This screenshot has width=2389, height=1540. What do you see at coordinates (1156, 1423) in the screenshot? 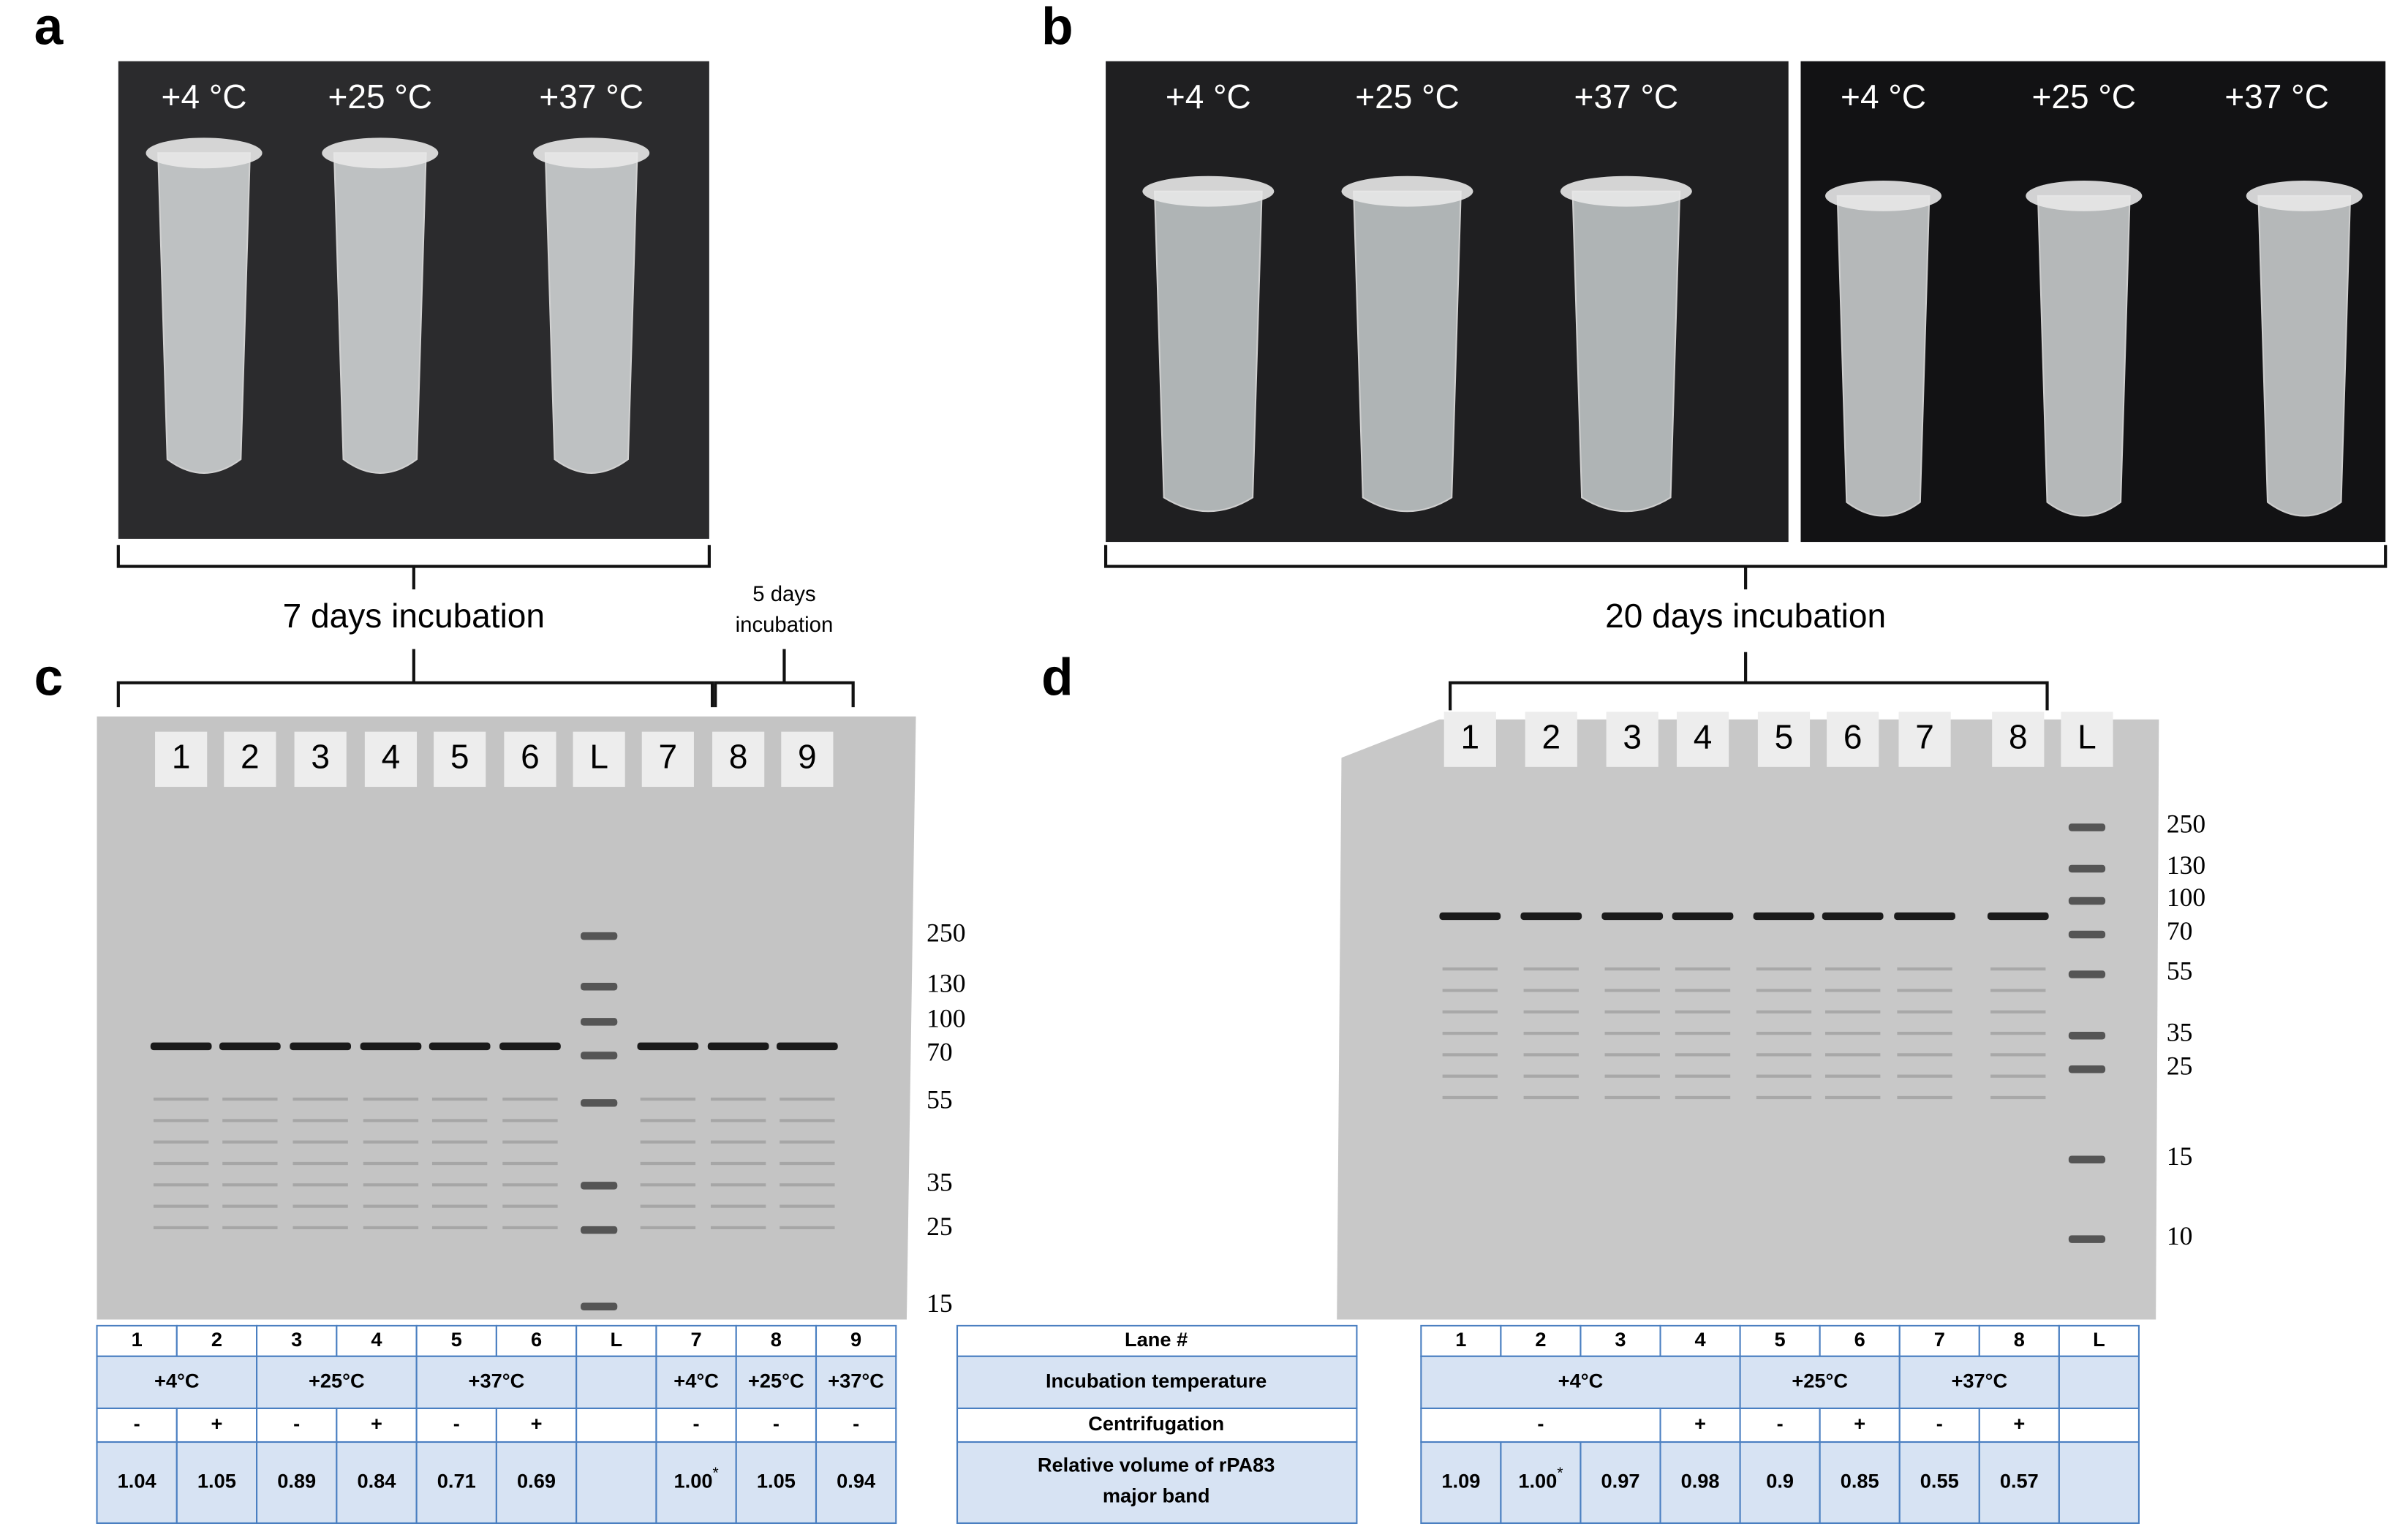
I see `legend-text: Centrifugation` at bounding box center [1156, 1423].